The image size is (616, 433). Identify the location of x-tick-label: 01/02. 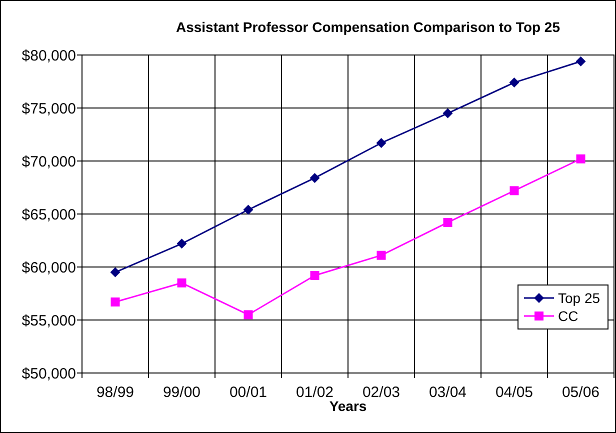
(315, 392).